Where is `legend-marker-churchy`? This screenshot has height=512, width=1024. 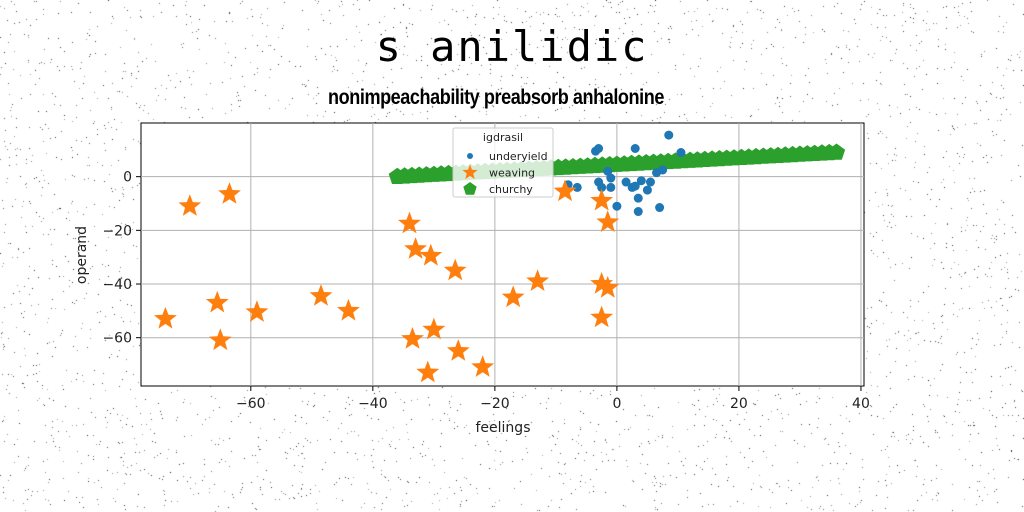
legend-marker-churchy is located at coordinates (470, 188).